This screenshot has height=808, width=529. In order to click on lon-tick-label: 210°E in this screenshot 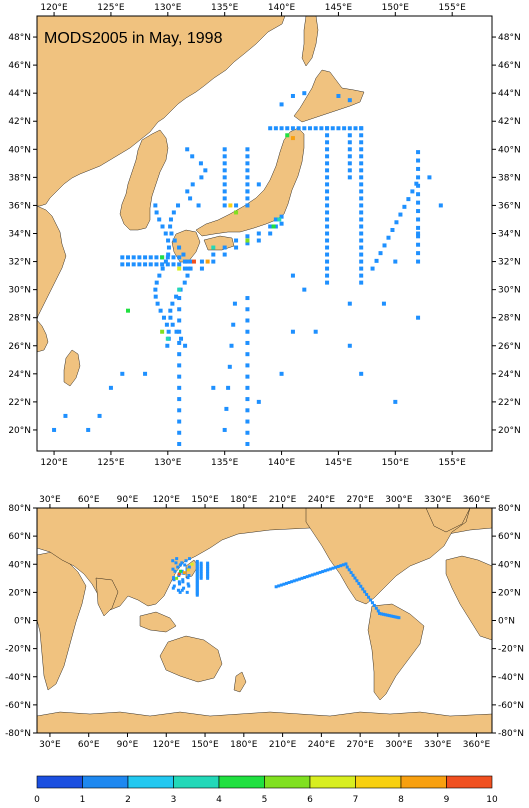, I will do `click(283, 500)`.